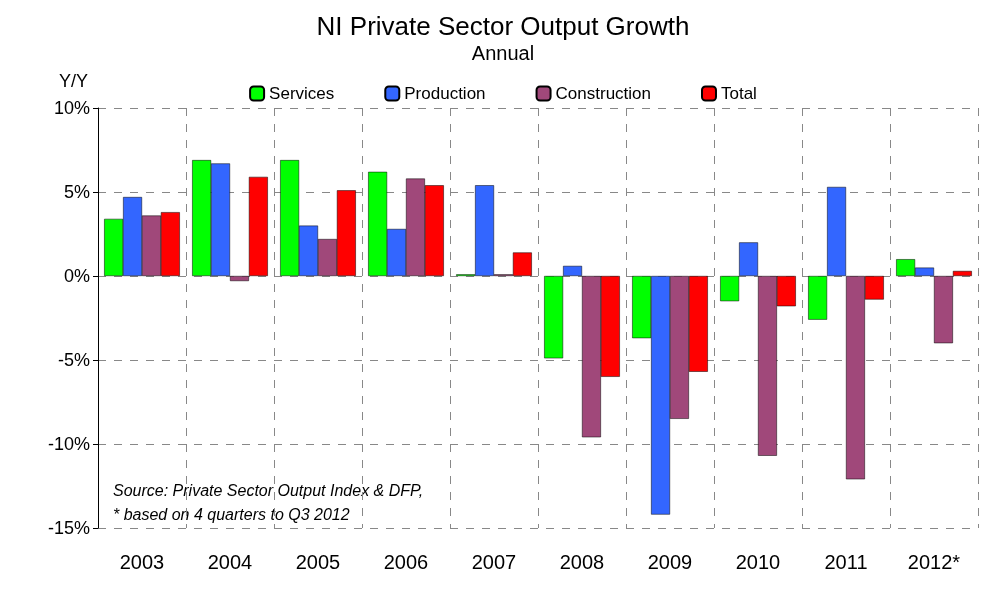 The height and width of the screenshot is (597, 1008). What do you see at coordinates (231, 514) in the screenshot?
I see `annotation: * based on 4 quarters to Q3 2012` at bounding box center [231, 514].